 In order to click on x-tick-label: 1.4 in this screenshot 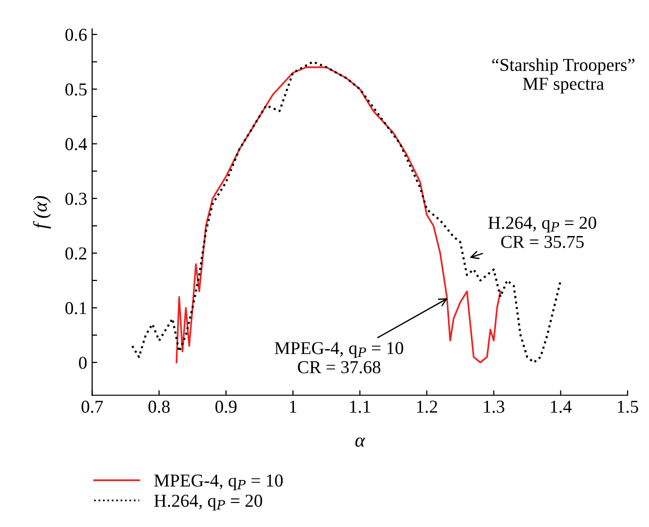, I will do `click(561, 406)`.